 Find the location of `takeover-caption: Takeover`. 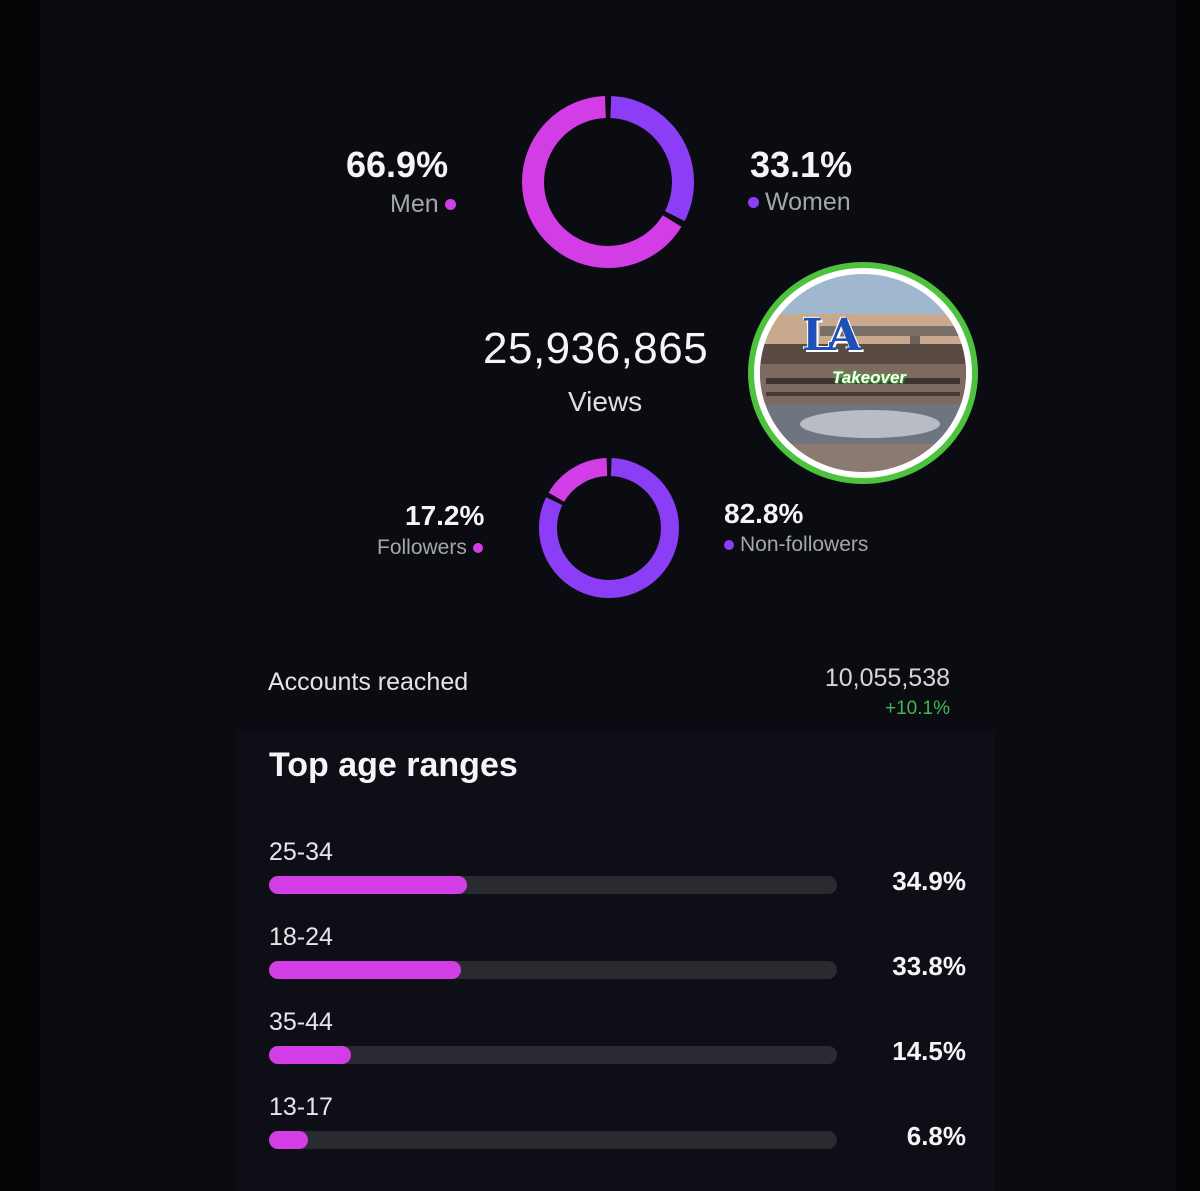

takeover-caption: Takeover is located at coordinates (869, 377).